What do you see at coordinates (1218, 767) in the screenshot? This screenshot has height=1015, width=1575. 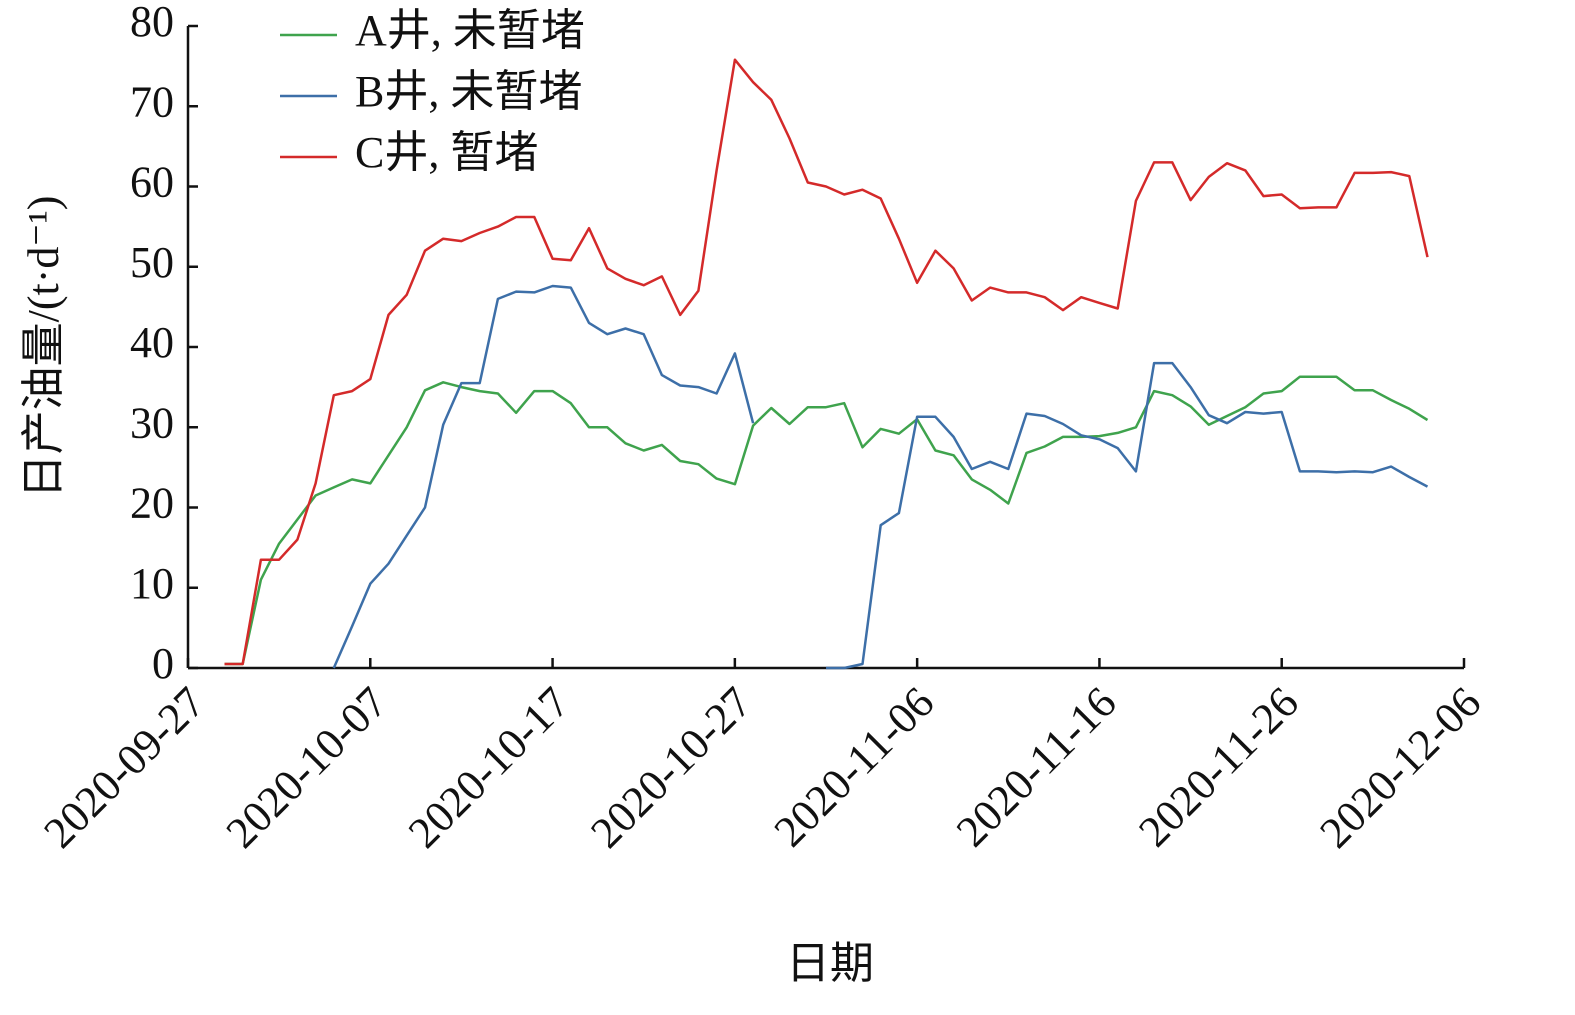 I see `x-tick-label: 2020-11-26` at bounding box center [1218, 767].